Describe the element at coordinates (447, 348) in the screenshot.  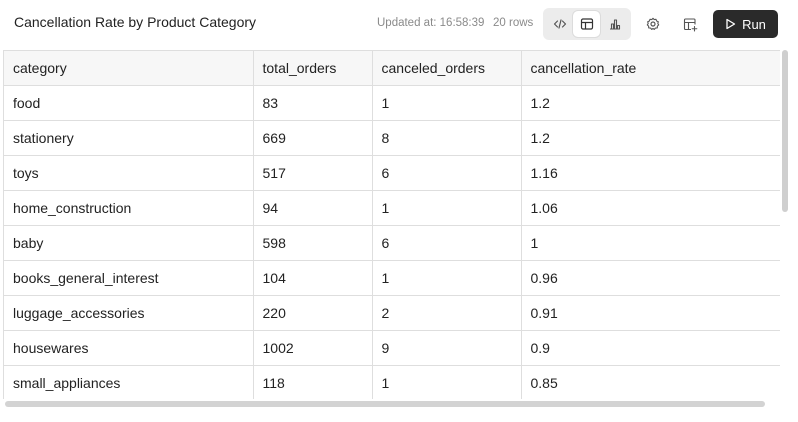
I see `table-cell: 9` at that location.